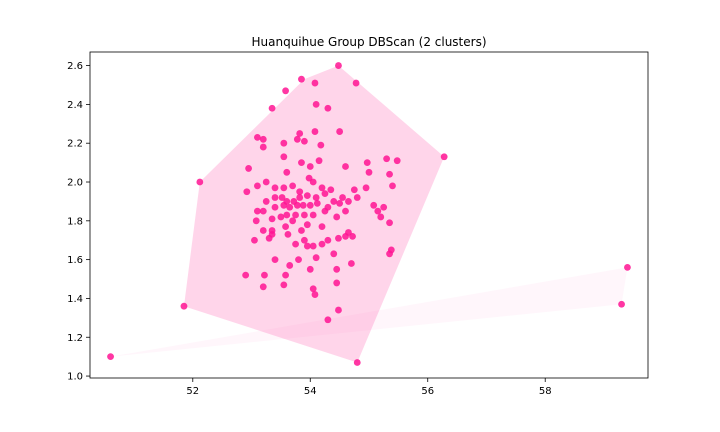  I want to click on y-tick-label: 1.8, so click(75, 221).